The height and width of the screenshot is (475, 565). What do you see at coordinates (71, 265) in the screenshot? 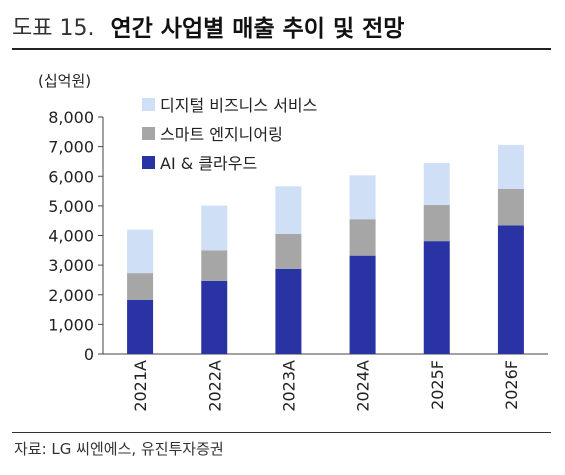
I see `y-tick-label: 3,000` at bounding box center [71, 265].